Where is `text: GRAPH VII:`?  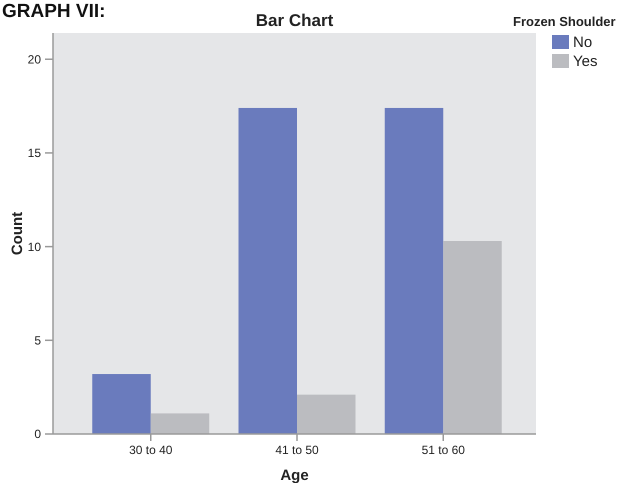
text: GRAPH VII: is located at coordinates (54, 11).